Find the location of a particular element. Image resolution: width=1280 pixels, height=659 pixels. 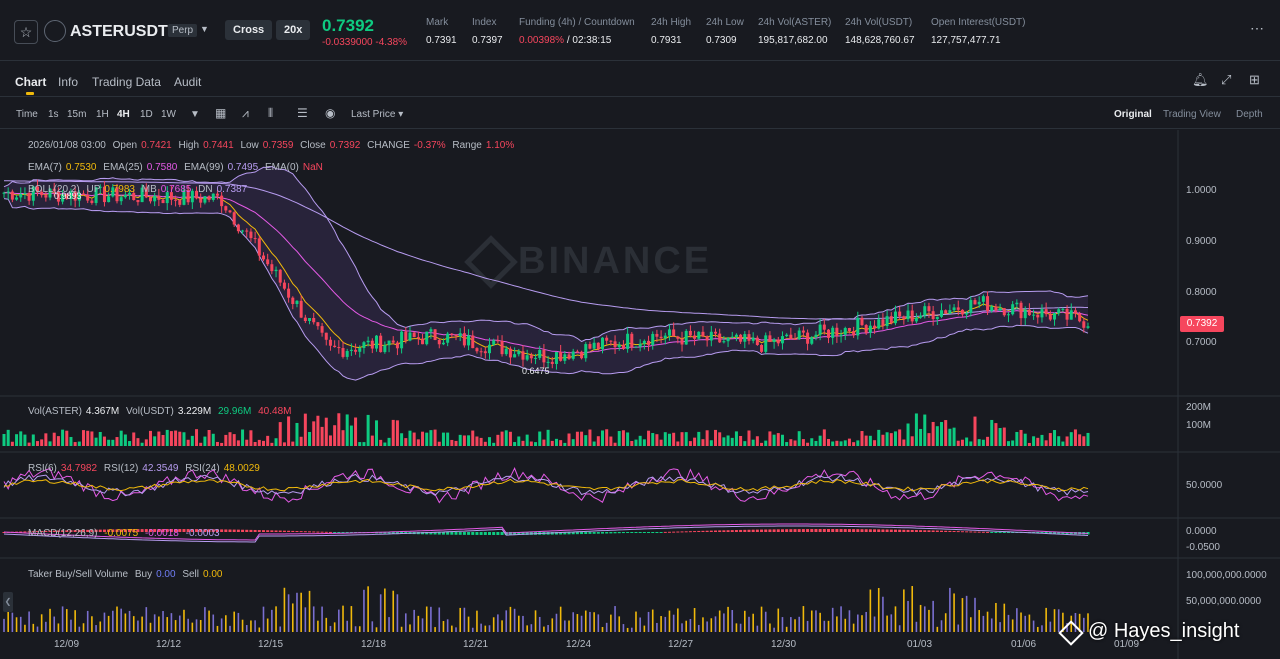

target-icon: ◉ is located at coordinates (330, 113).